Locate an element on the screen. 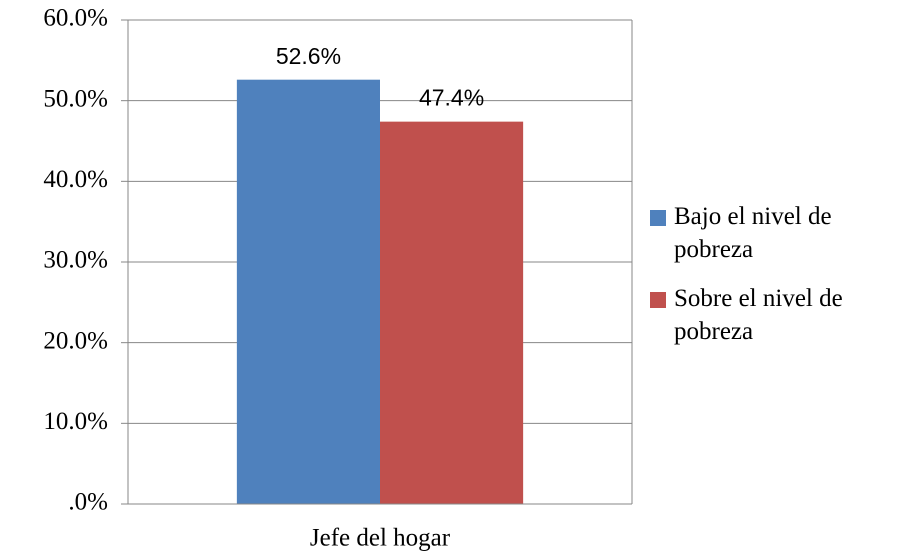 The height and width of the screenshot is (557, 904). y-tick-label: 60.0% is located at coordinates (75, 18).